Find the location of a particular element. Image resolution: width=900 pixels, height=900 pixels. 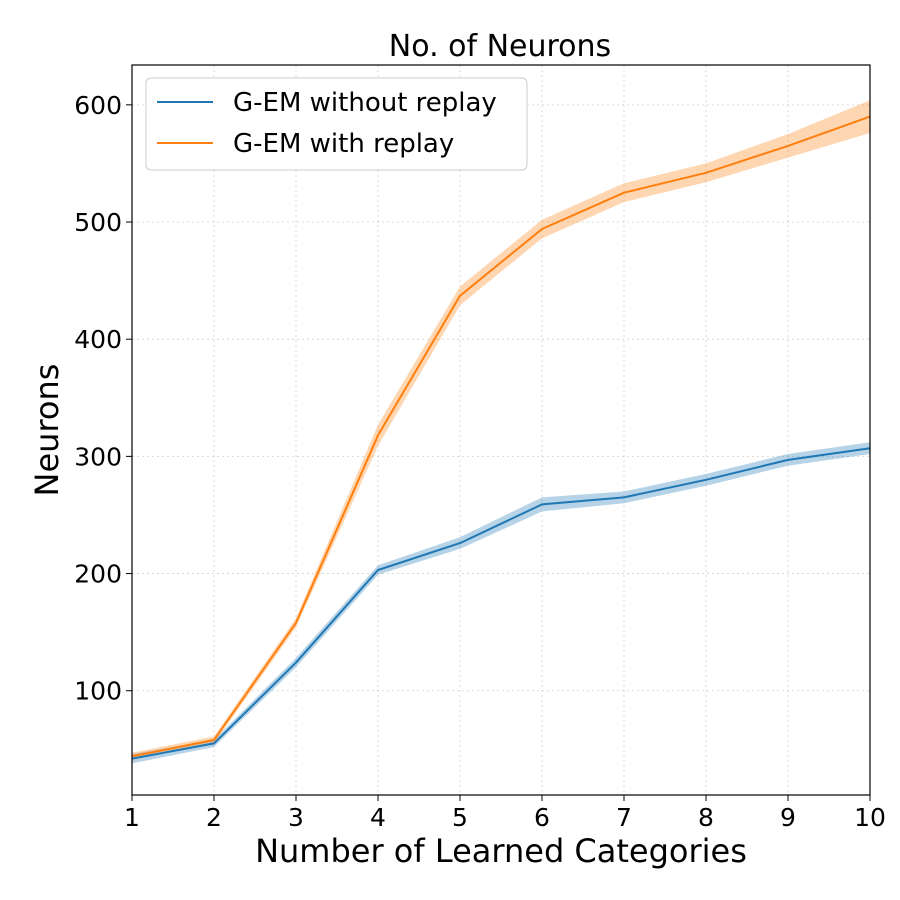

x-tick-label: 1 is located at coordinates (132, 817).